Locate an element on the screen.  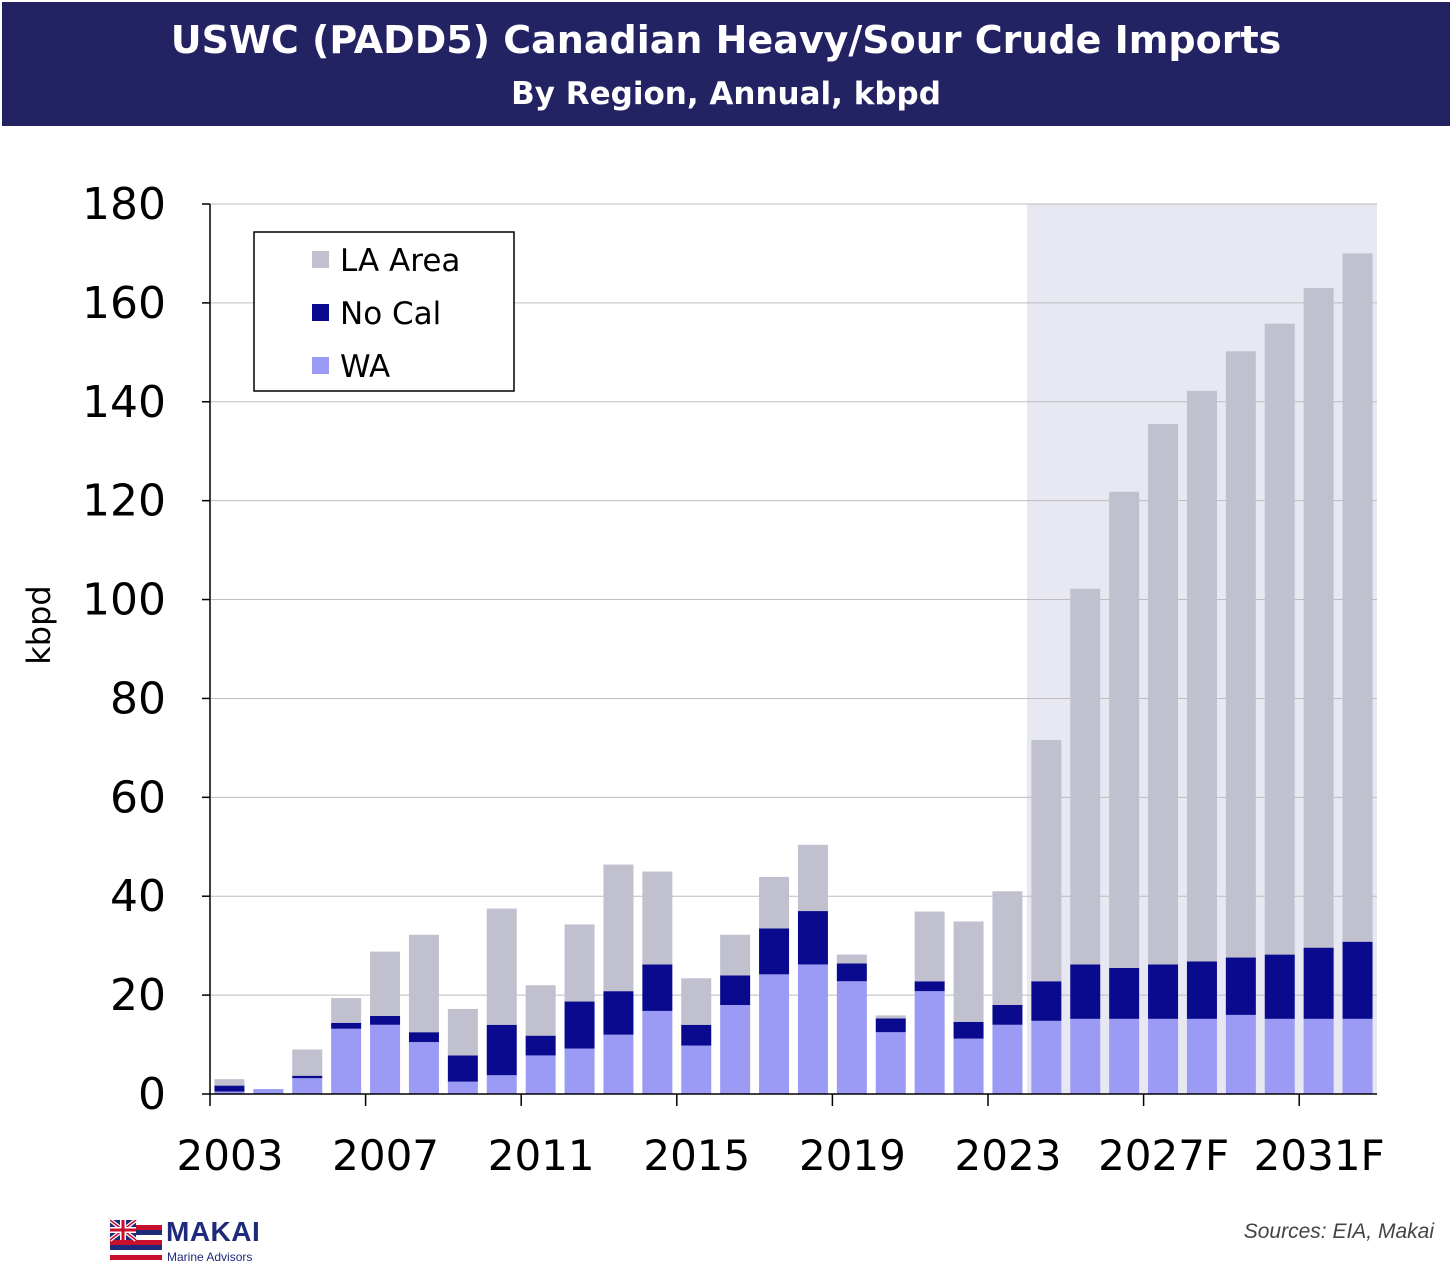
bar-no-cal-2016 is located at coordinates (735, 990).